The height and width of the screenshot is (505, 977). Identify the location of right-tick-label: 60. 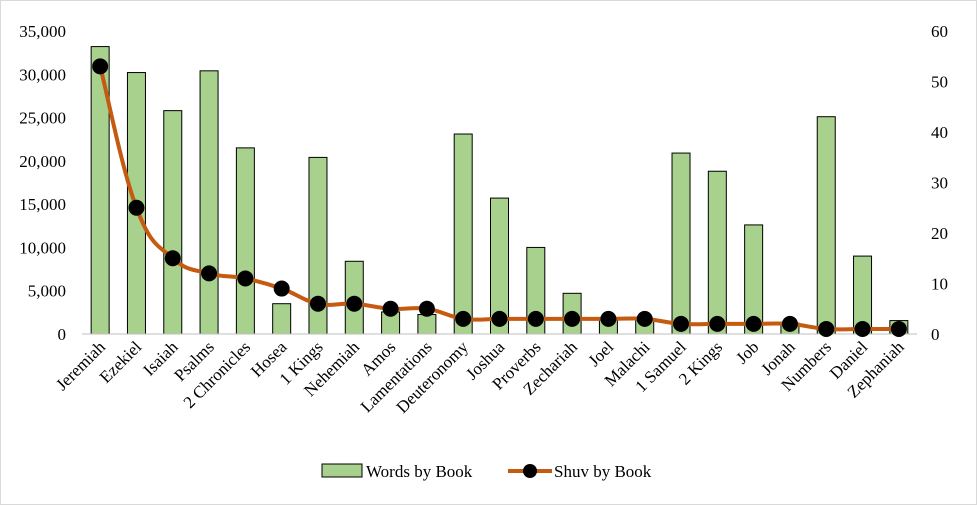
(939, 31).